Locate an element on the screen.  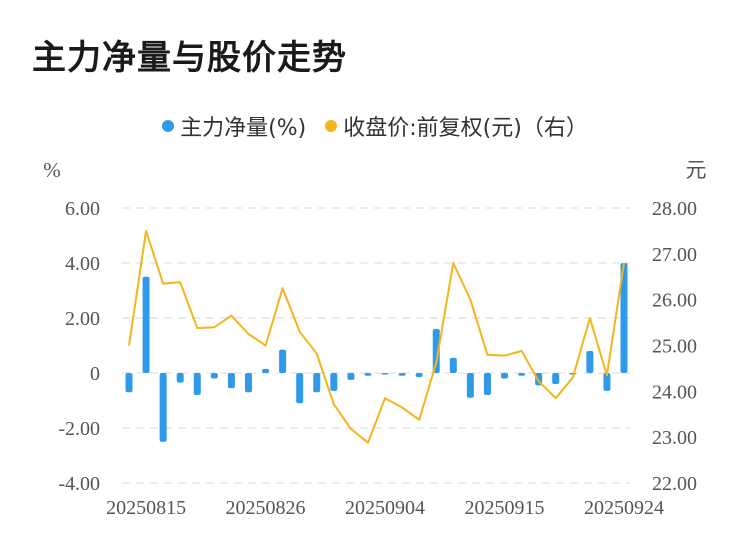
right-tick-label: 27.00 is located at coordinates (674, 255).